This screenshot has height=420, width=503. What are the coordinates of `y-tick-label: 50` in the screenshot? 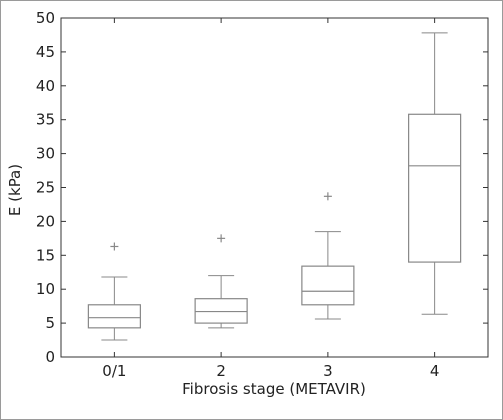 It's located at (45, 18).